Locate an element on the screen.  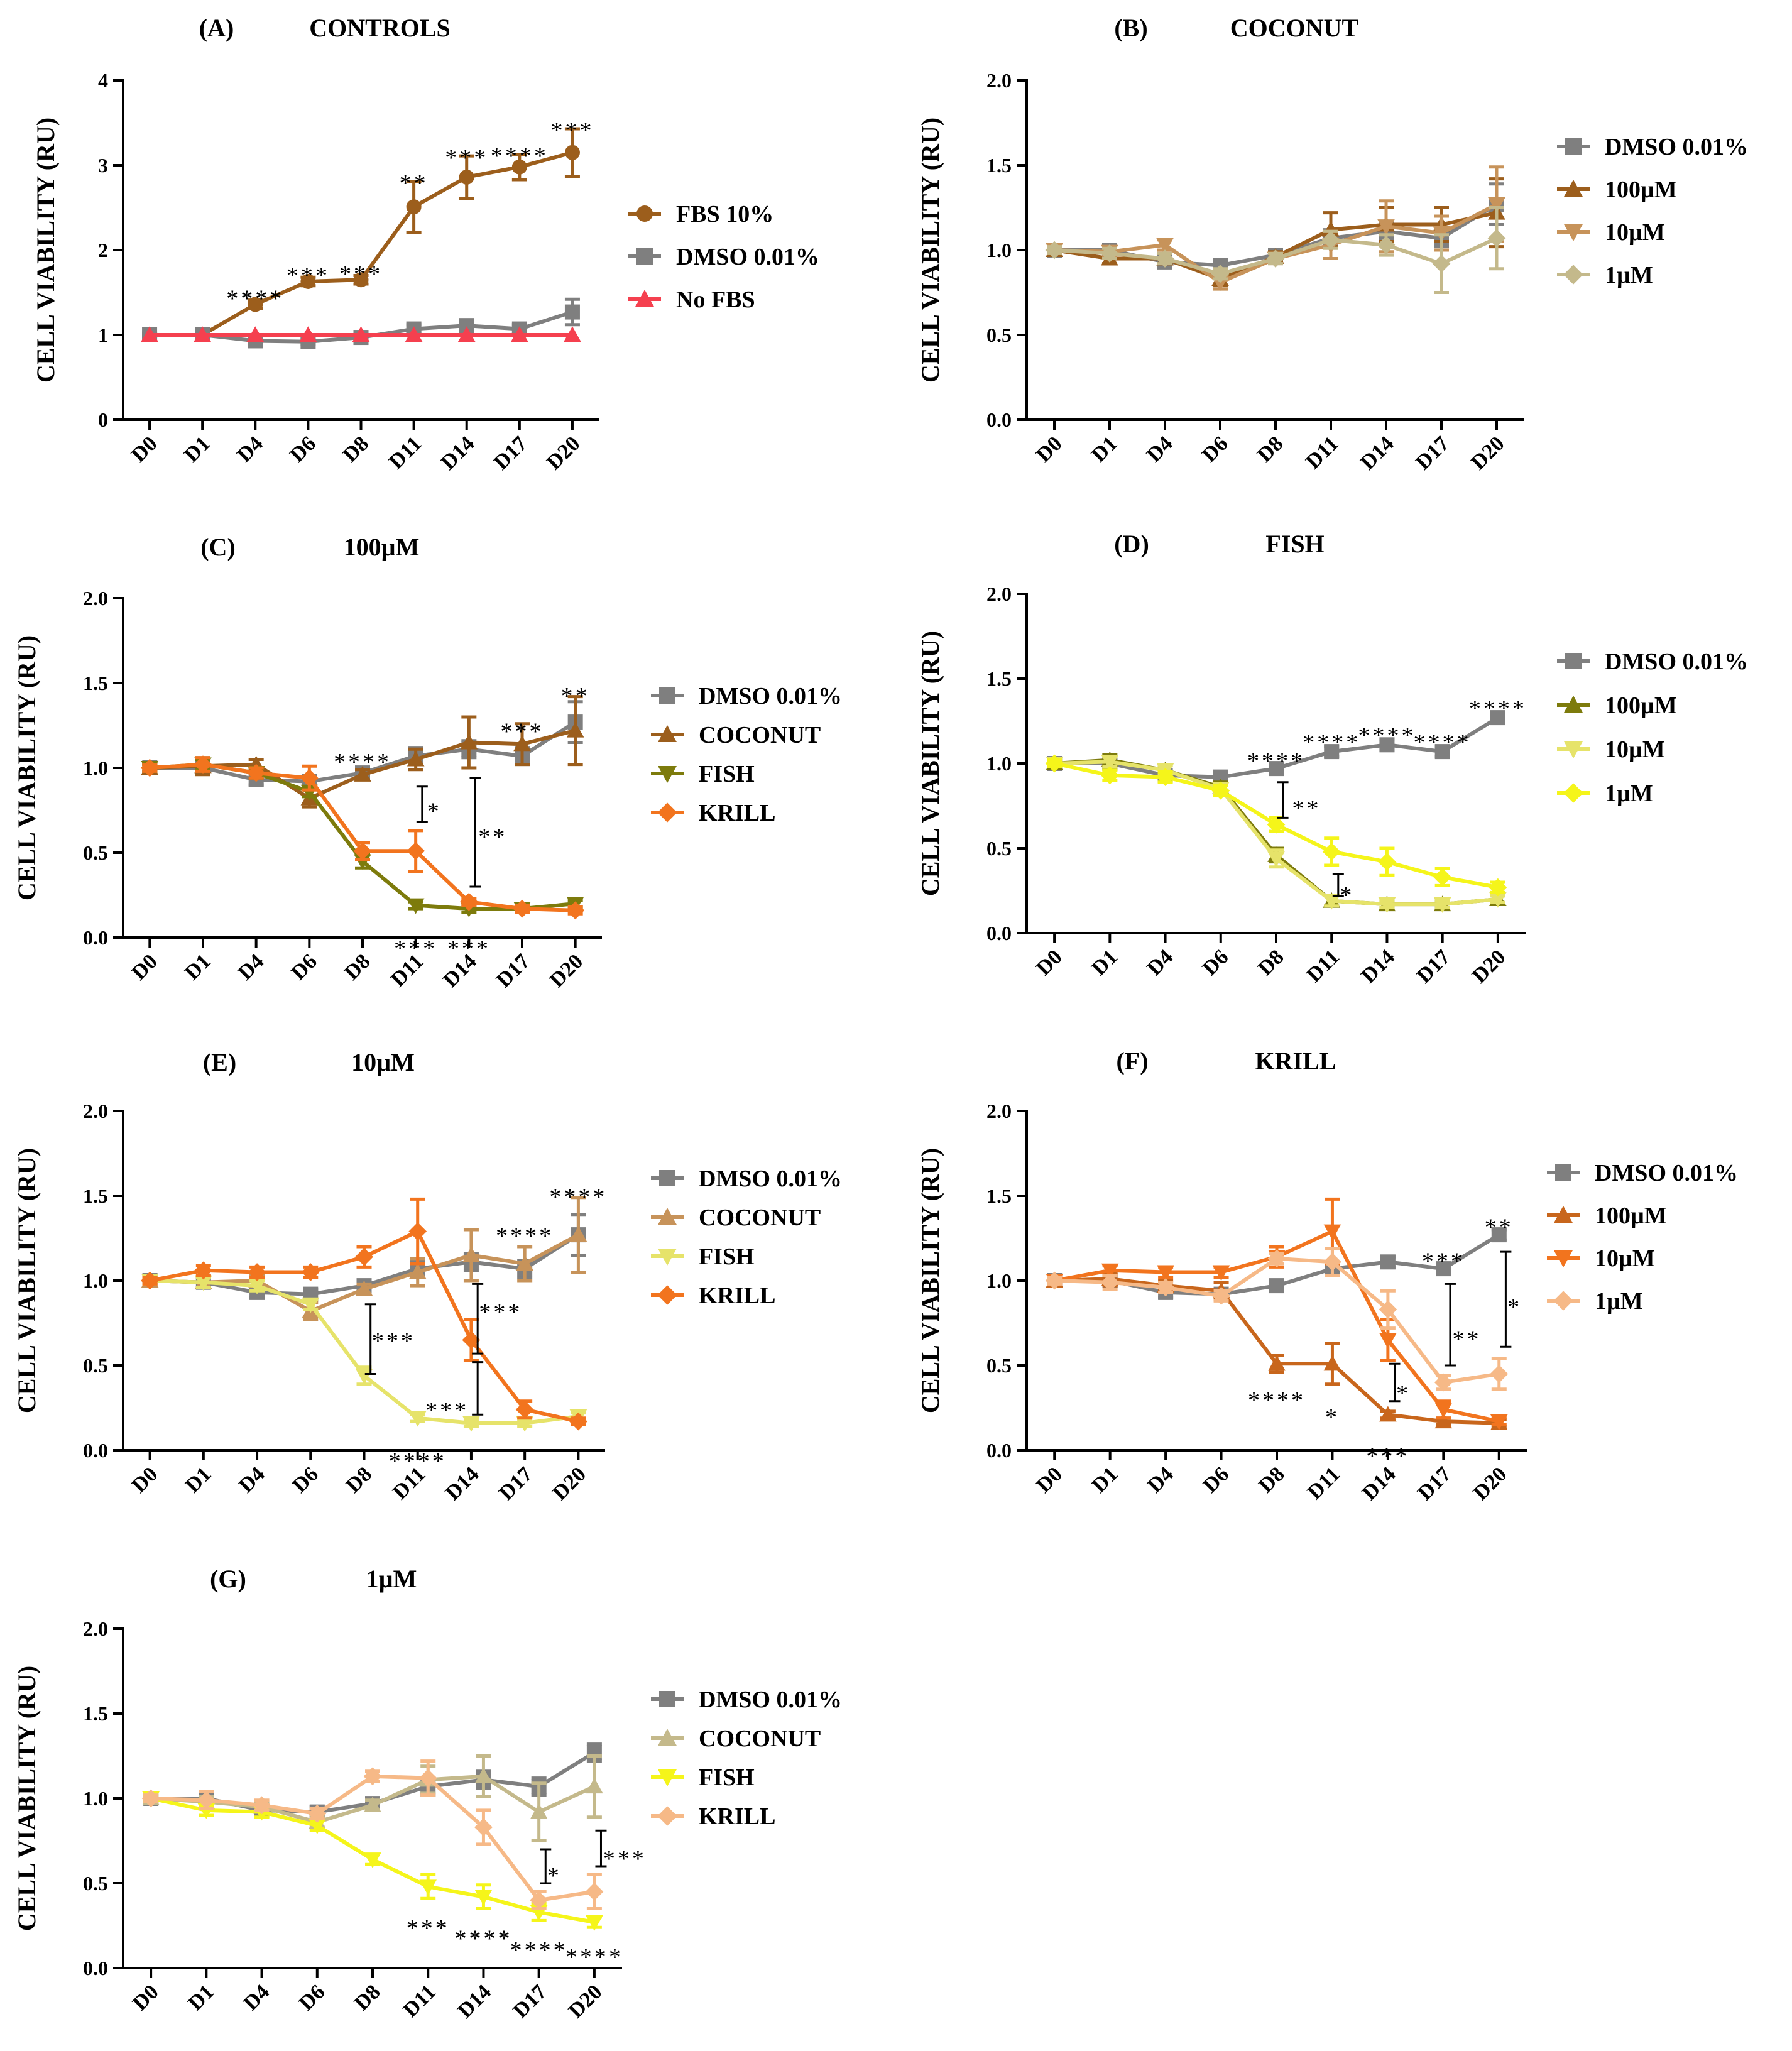
significance-label: ** is located at coordinates (1499, 1228).